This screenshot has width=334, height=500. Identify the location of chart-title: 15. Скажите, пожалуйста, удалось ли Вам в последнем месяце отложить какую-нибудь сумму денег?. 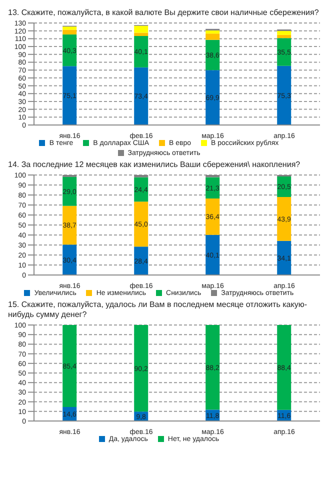
(158, 310).